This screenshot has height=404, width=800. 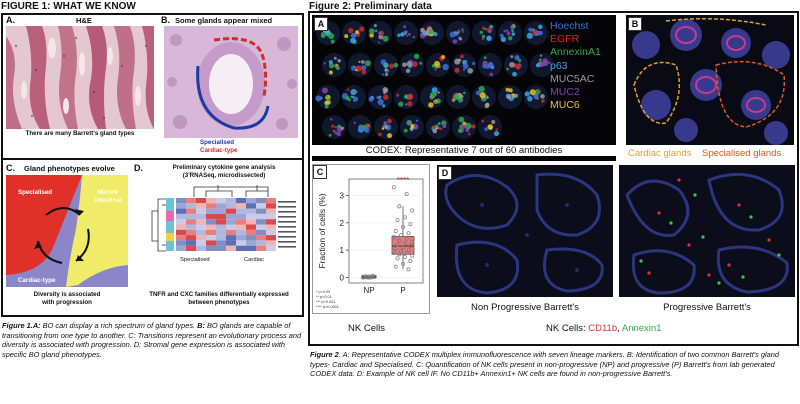 What do you see at coordinates (108, 192) in the screenshot?
I see `fig1-panel-c-mature: Mature` at bounding box center [108, 192].